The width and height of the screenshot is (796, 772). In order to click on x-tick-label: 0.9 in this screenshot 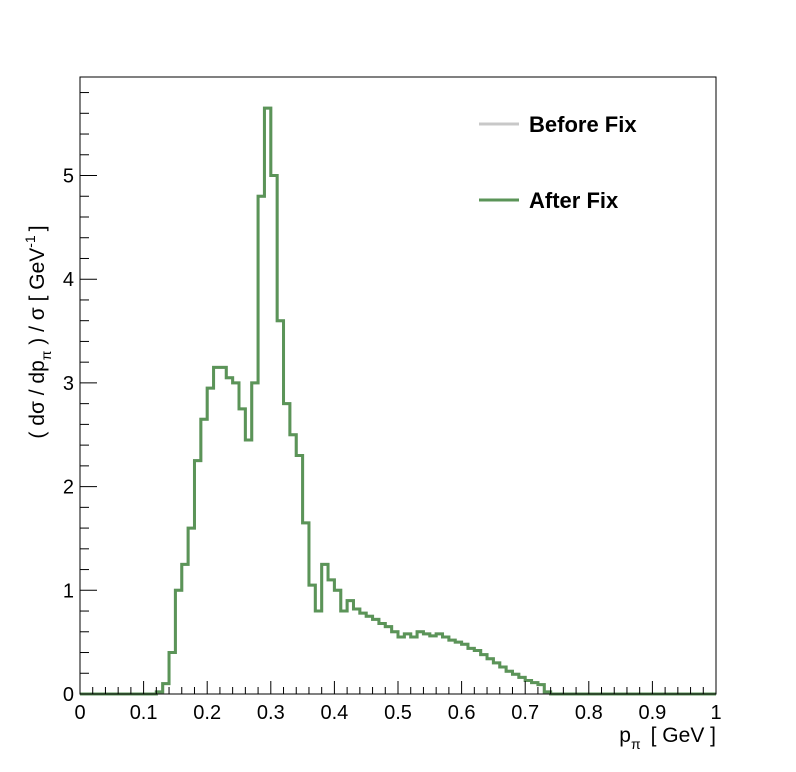, I will do `click(652, 713)`.